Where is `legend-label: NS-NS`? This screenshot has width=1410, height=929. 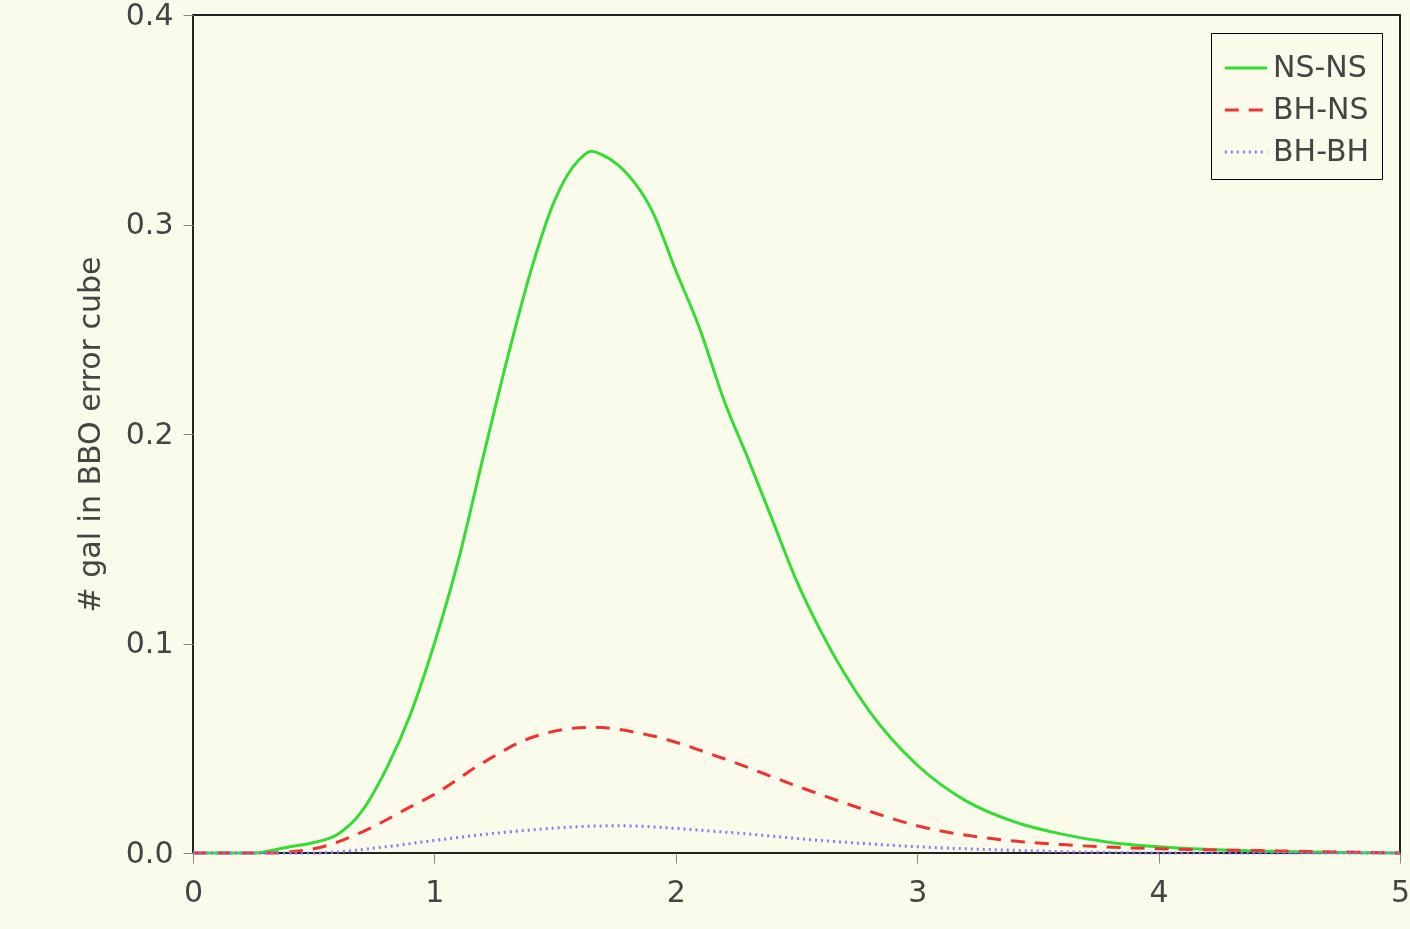
legend-label: NS-NS is located at coordinates (1320, 66).